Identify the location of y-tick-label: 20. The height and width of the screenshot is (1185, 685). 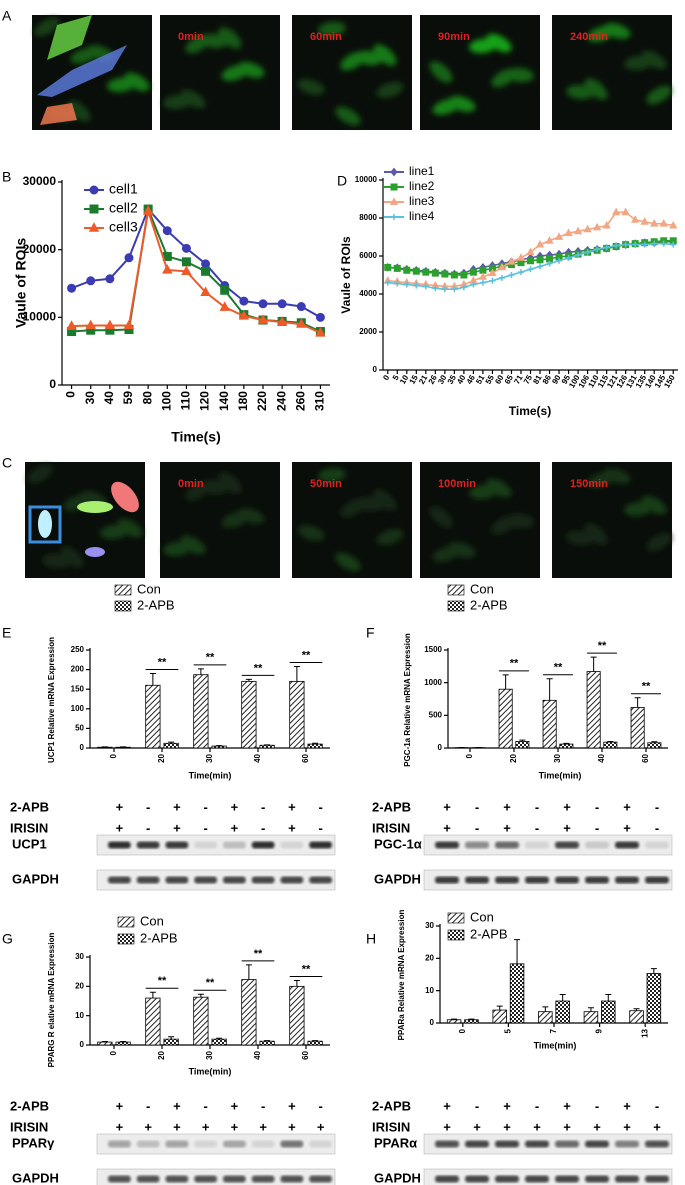
(429, 957).